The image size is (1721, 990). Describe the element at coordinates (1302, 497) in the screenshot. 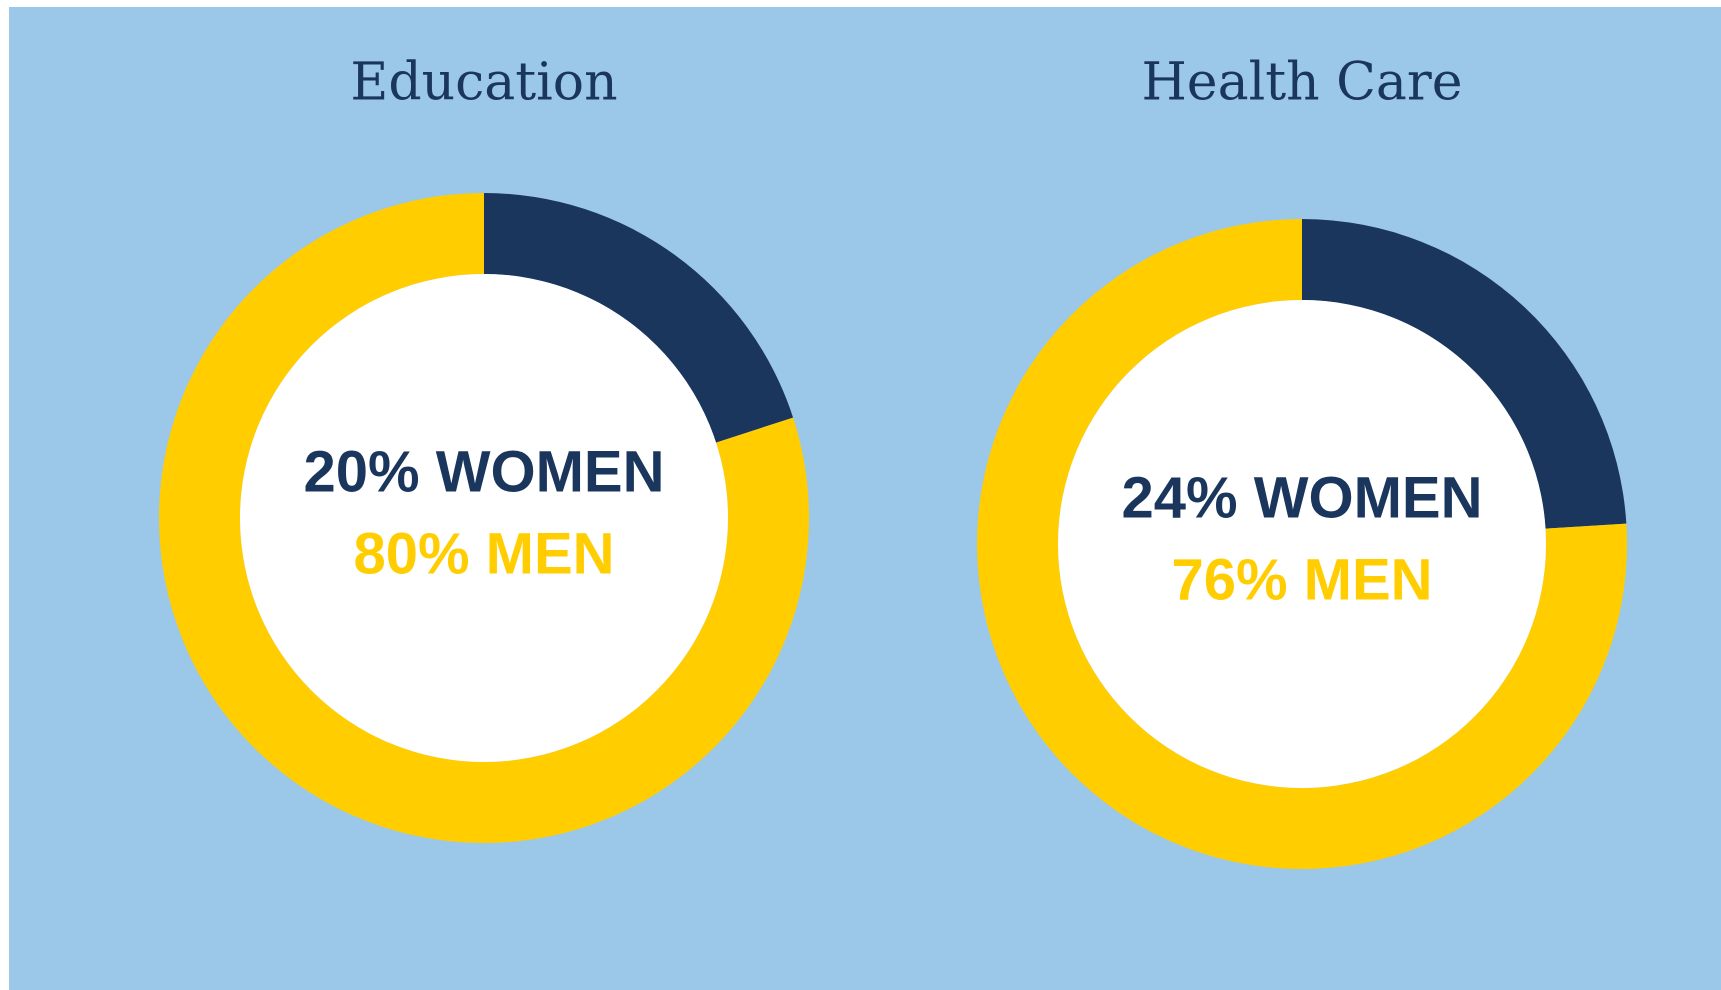

I see `data-label: 24% WOMEN` at that location.